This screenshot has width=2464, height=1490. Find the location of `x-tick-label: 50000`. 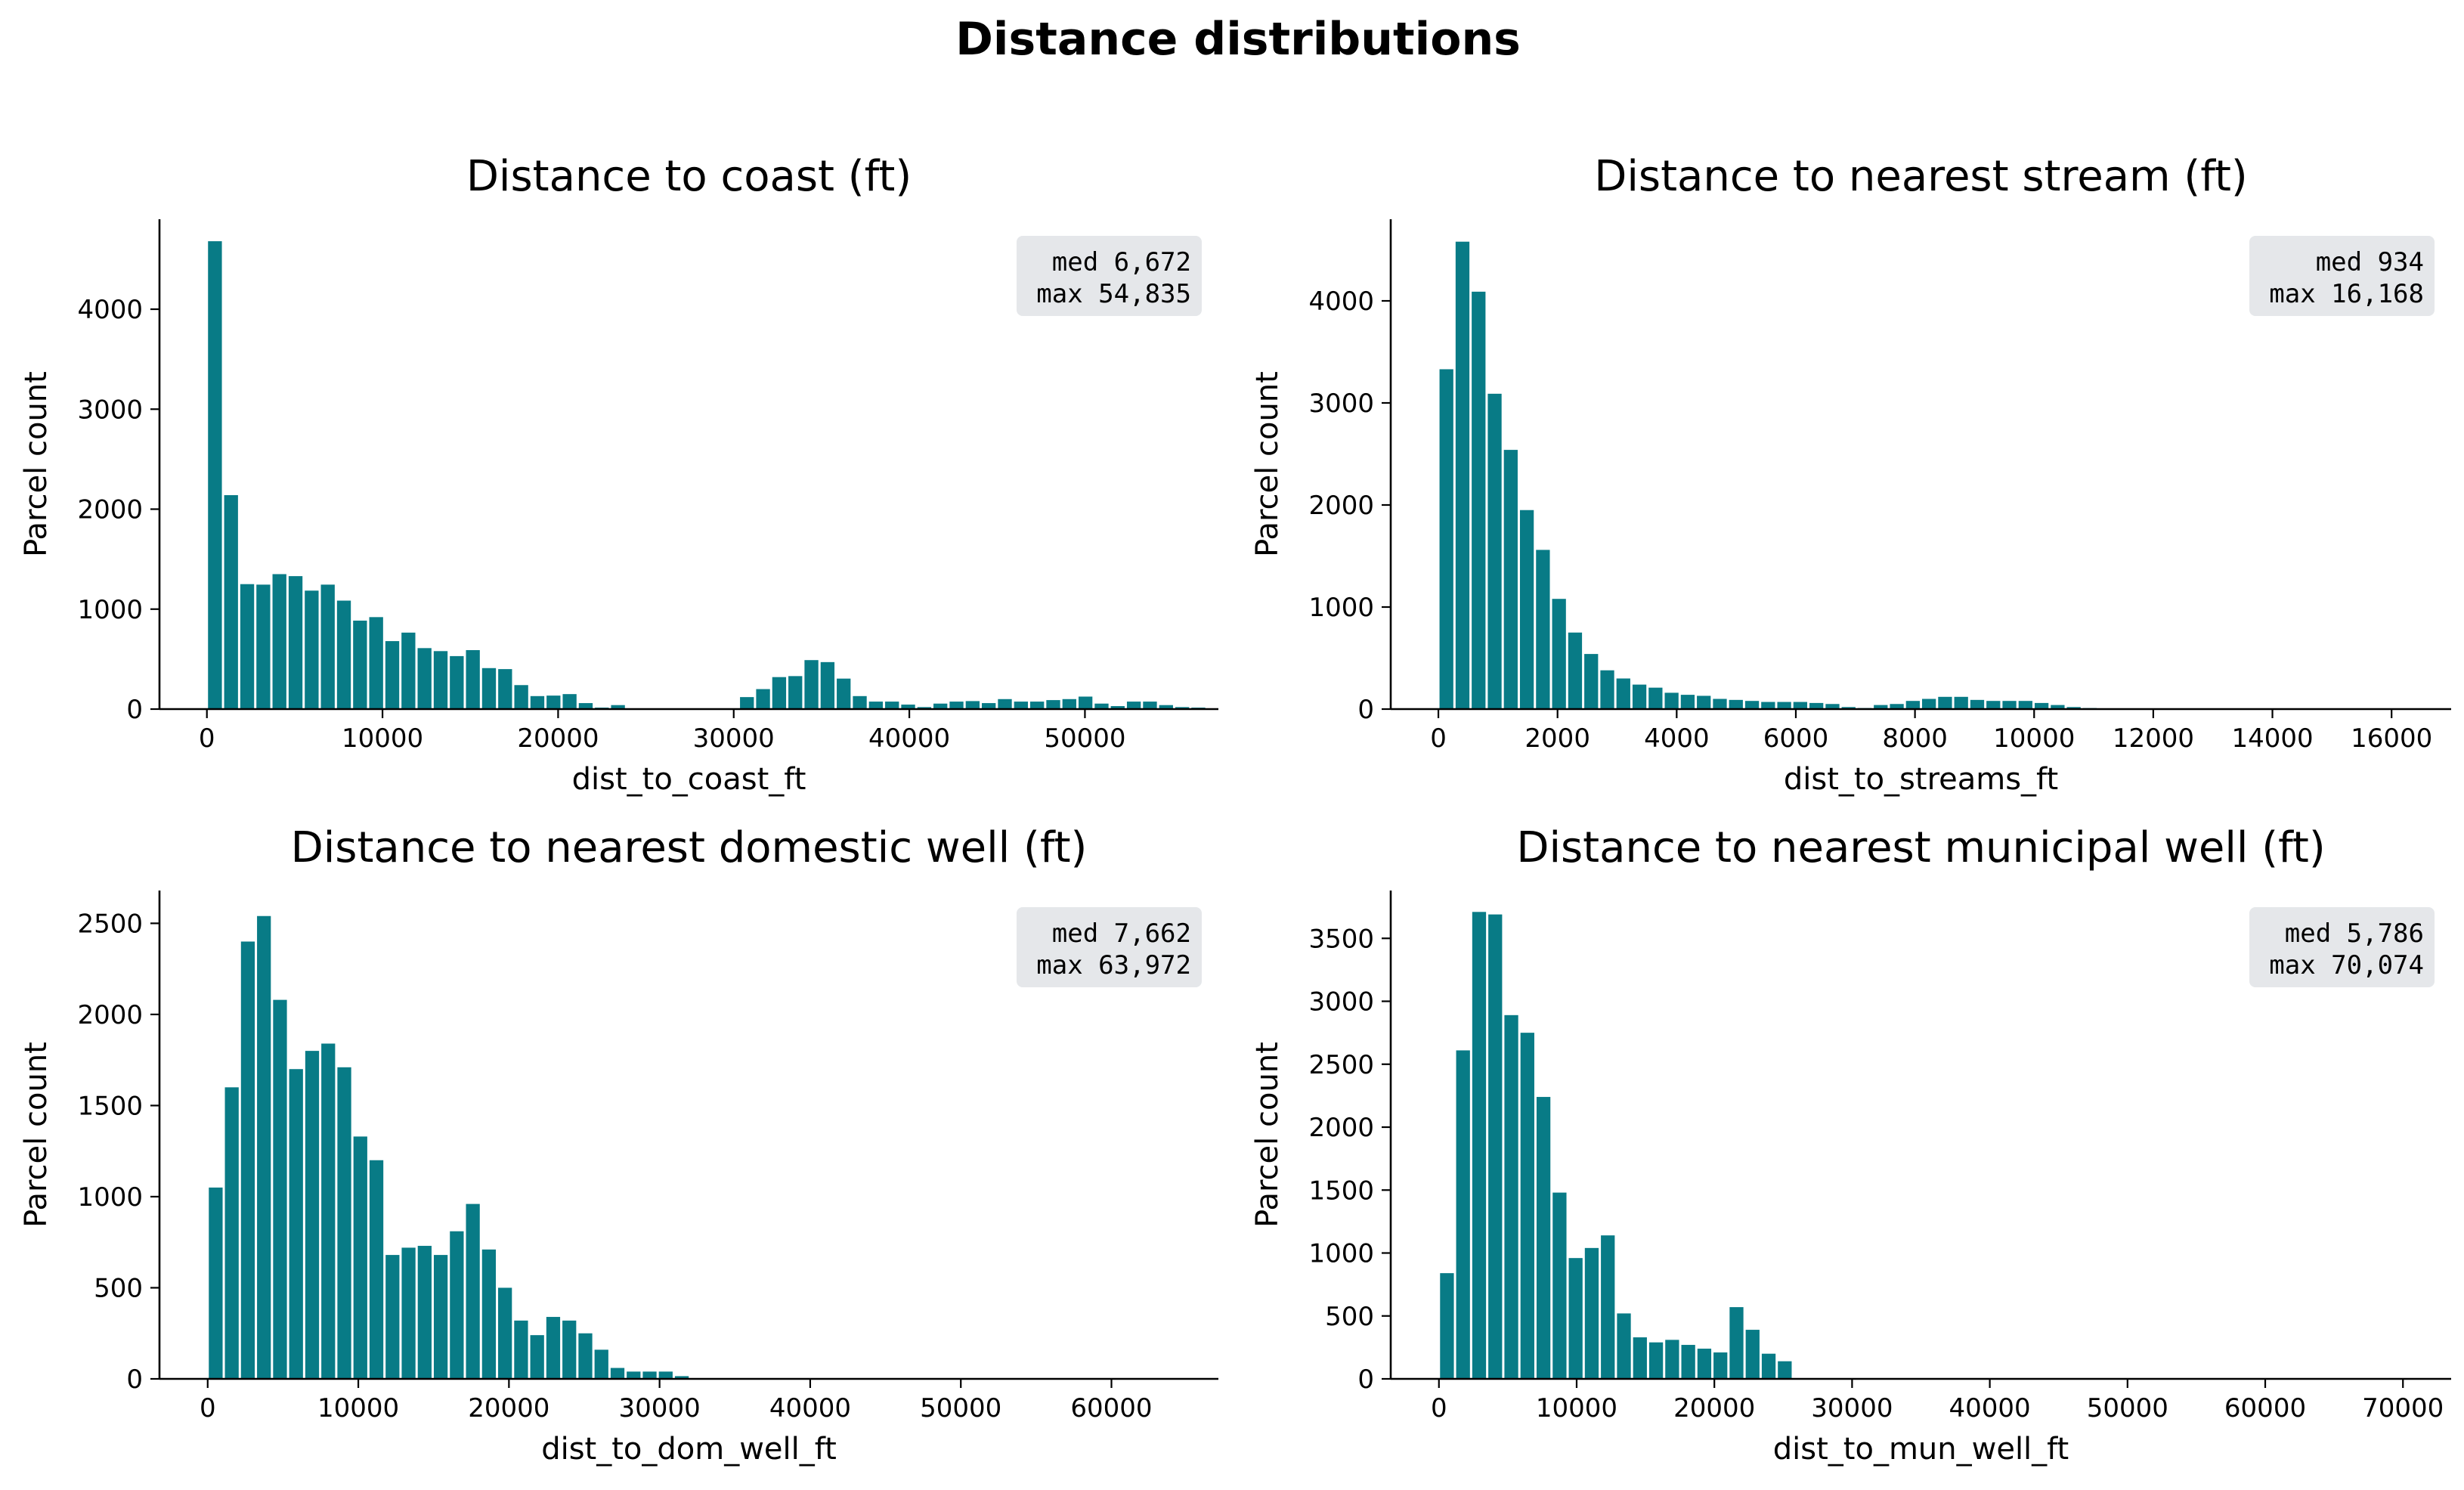

x-tick-label: 50000 is located at coordinates (960, 1408).